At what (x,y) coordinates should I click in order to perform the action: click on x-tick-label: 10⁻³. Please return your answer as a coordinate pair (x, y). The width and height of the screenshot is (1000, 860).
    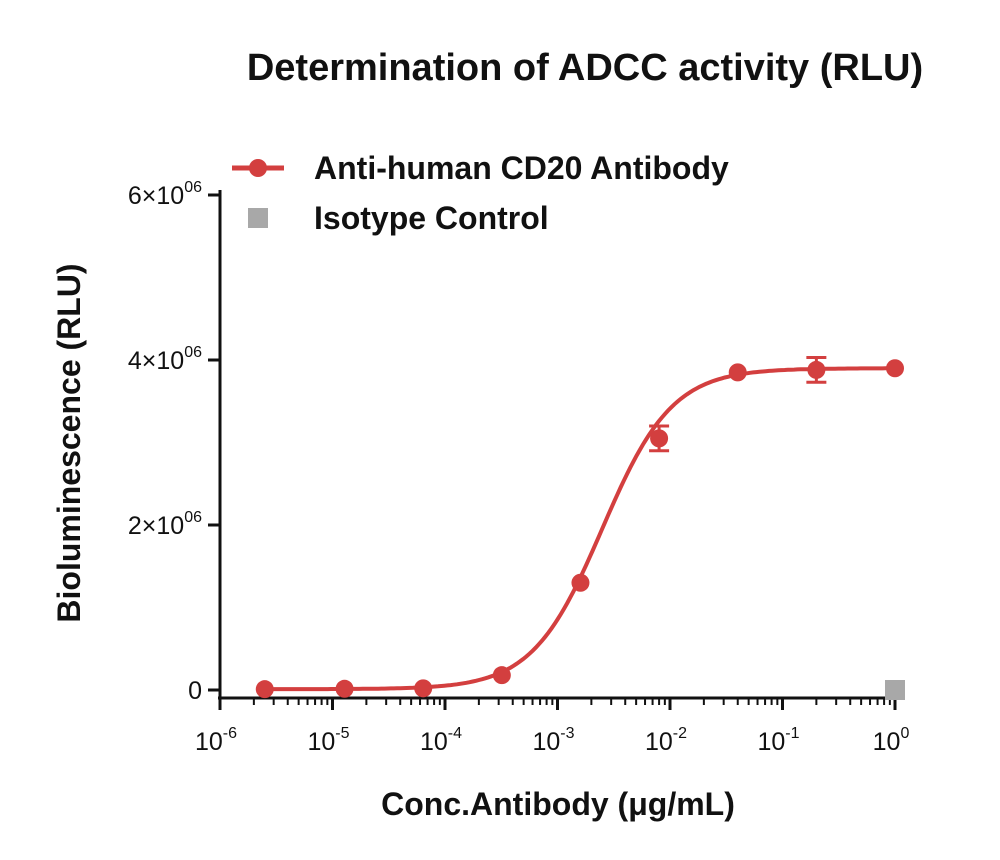
    Looking at the image, I should click on (553, 740).